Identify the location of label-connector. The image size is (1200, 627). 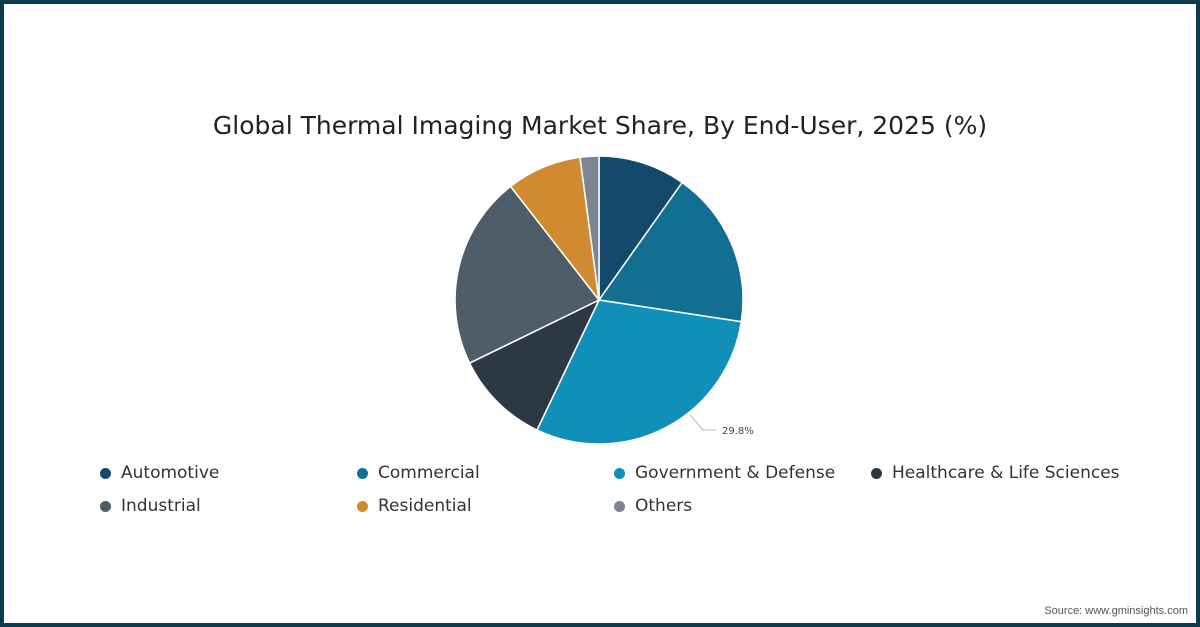
(702, 422).